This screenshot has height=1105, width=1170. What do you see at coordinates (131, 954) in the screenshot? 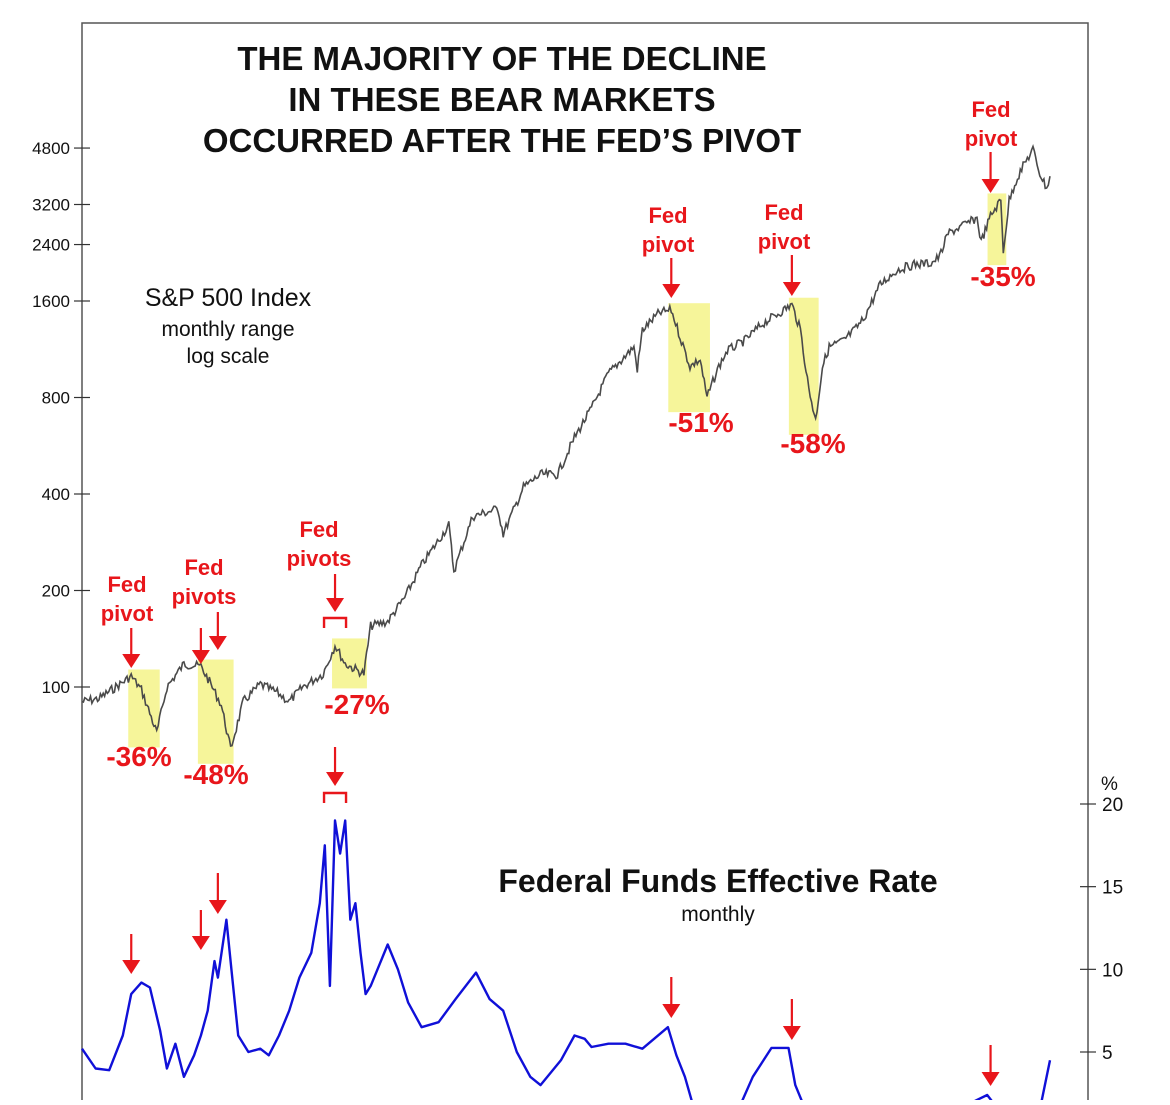
I see `rate-arrow-1970` at bounding box center [131, 954].